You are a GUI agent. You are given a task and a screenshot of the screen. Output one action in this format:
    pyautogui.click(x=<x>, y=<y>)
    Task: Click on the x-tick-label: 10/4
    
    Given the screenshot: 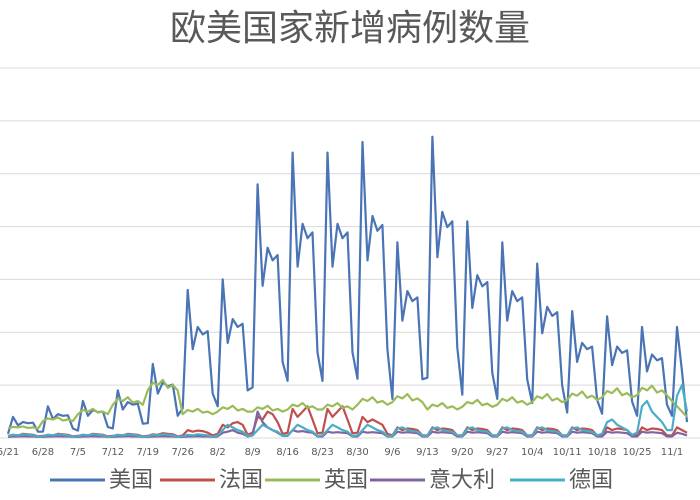 What is the action you would take?
    pyautogui.click(x=532, y=452)
    